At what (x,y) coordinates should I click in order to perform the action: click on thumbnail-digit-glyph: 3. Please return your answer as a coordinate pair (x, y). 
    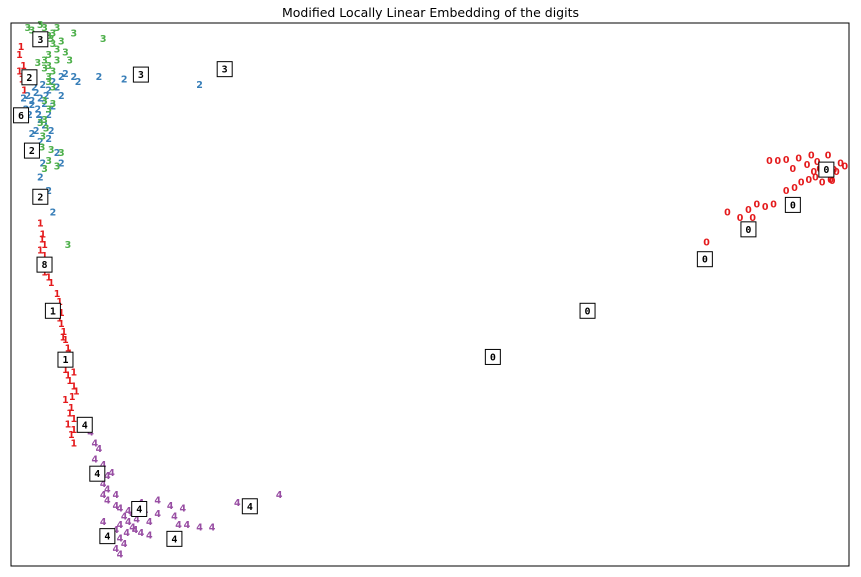
    Looking at the image, I should click on (141, 75).